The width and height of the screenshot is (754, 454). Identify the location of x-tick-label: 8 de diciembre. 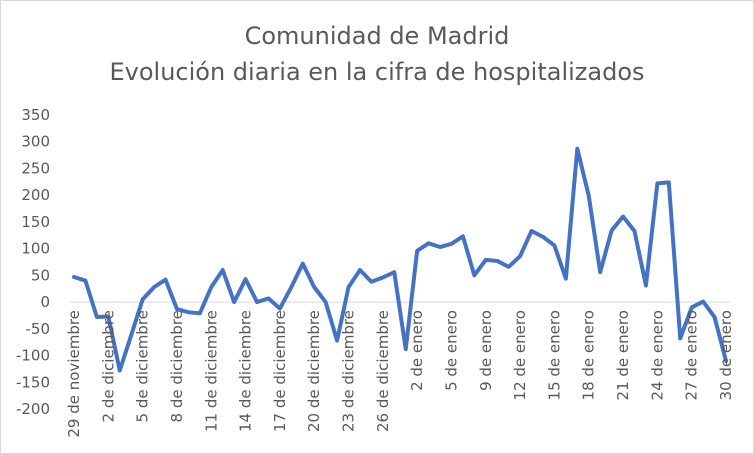
(177, 366).